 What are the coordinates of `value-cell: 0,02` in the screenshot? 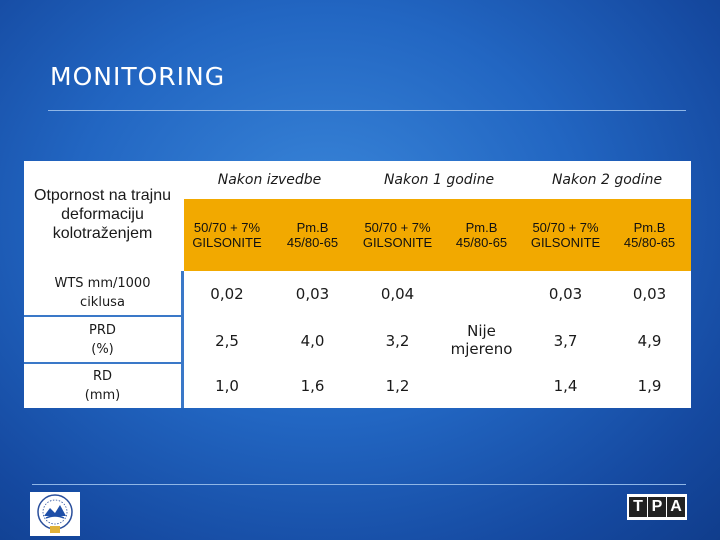 It's located at (227, 294).